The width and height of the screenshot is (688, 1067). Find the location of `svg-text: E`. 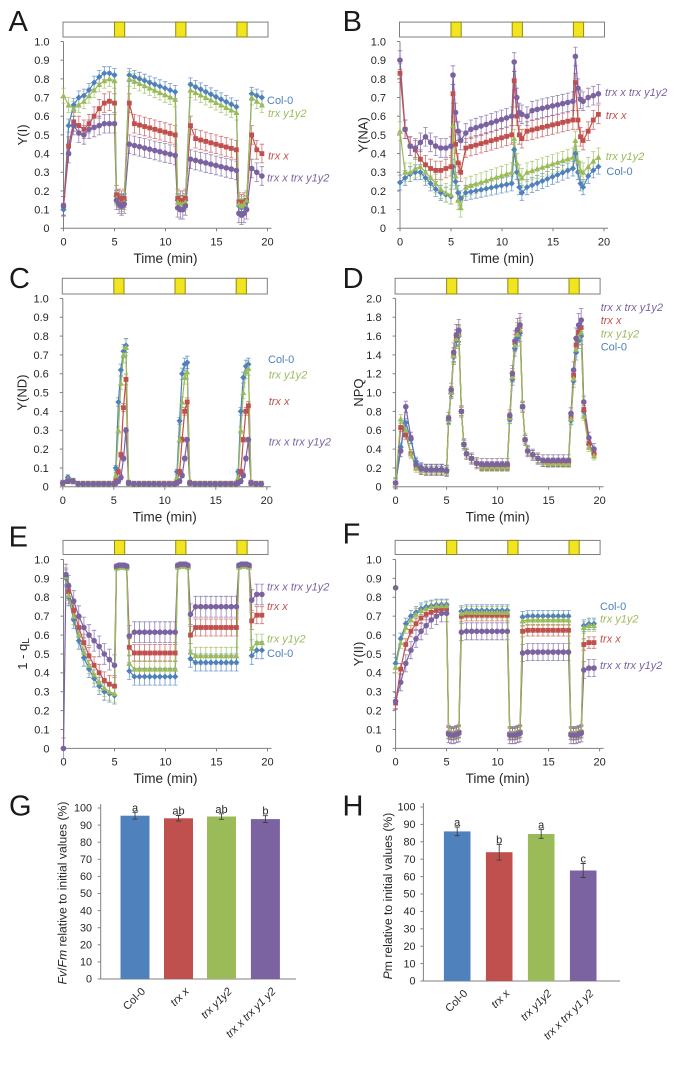

svg-text: E is located at coordinates (18, 537).